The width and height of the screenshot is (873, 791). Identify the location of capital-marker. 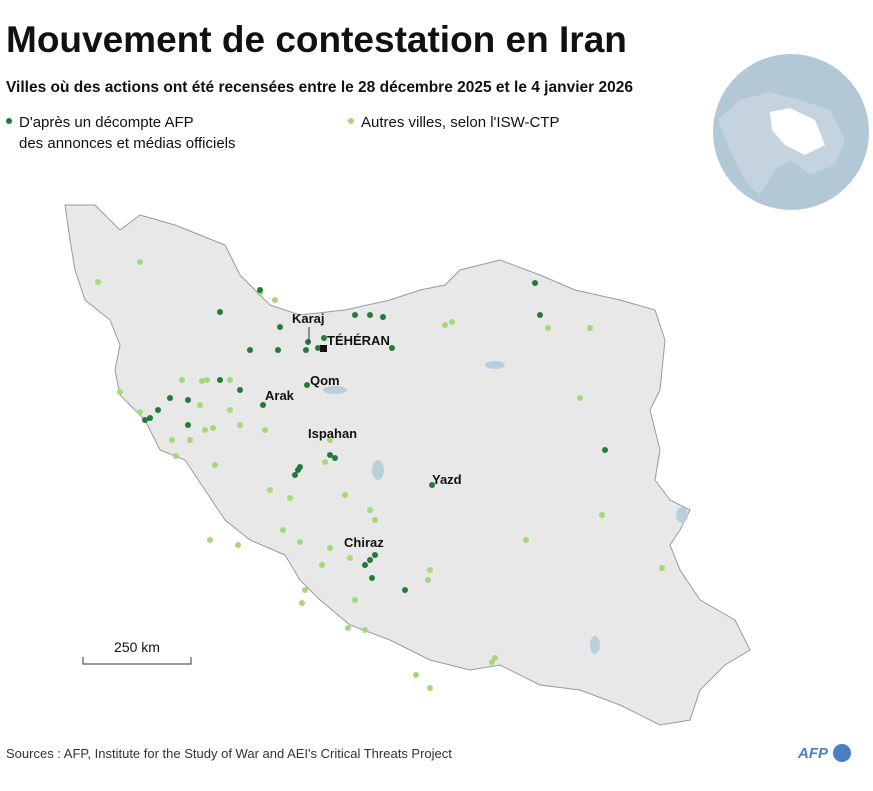
(323, 348).